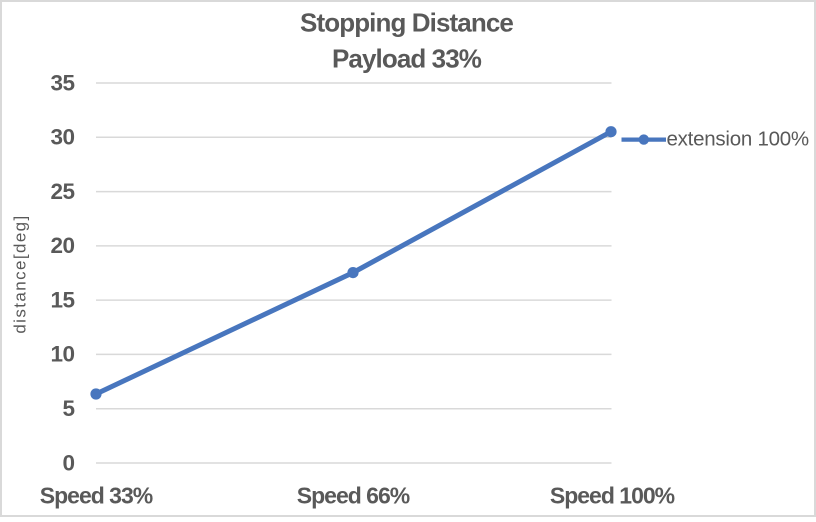 The height and width of the screenshot is (522, 816). What do you see at coordinates (20, 273) in the screenshot?
I see `svg-text: distance[deg]` at bounding box center [20, 273].